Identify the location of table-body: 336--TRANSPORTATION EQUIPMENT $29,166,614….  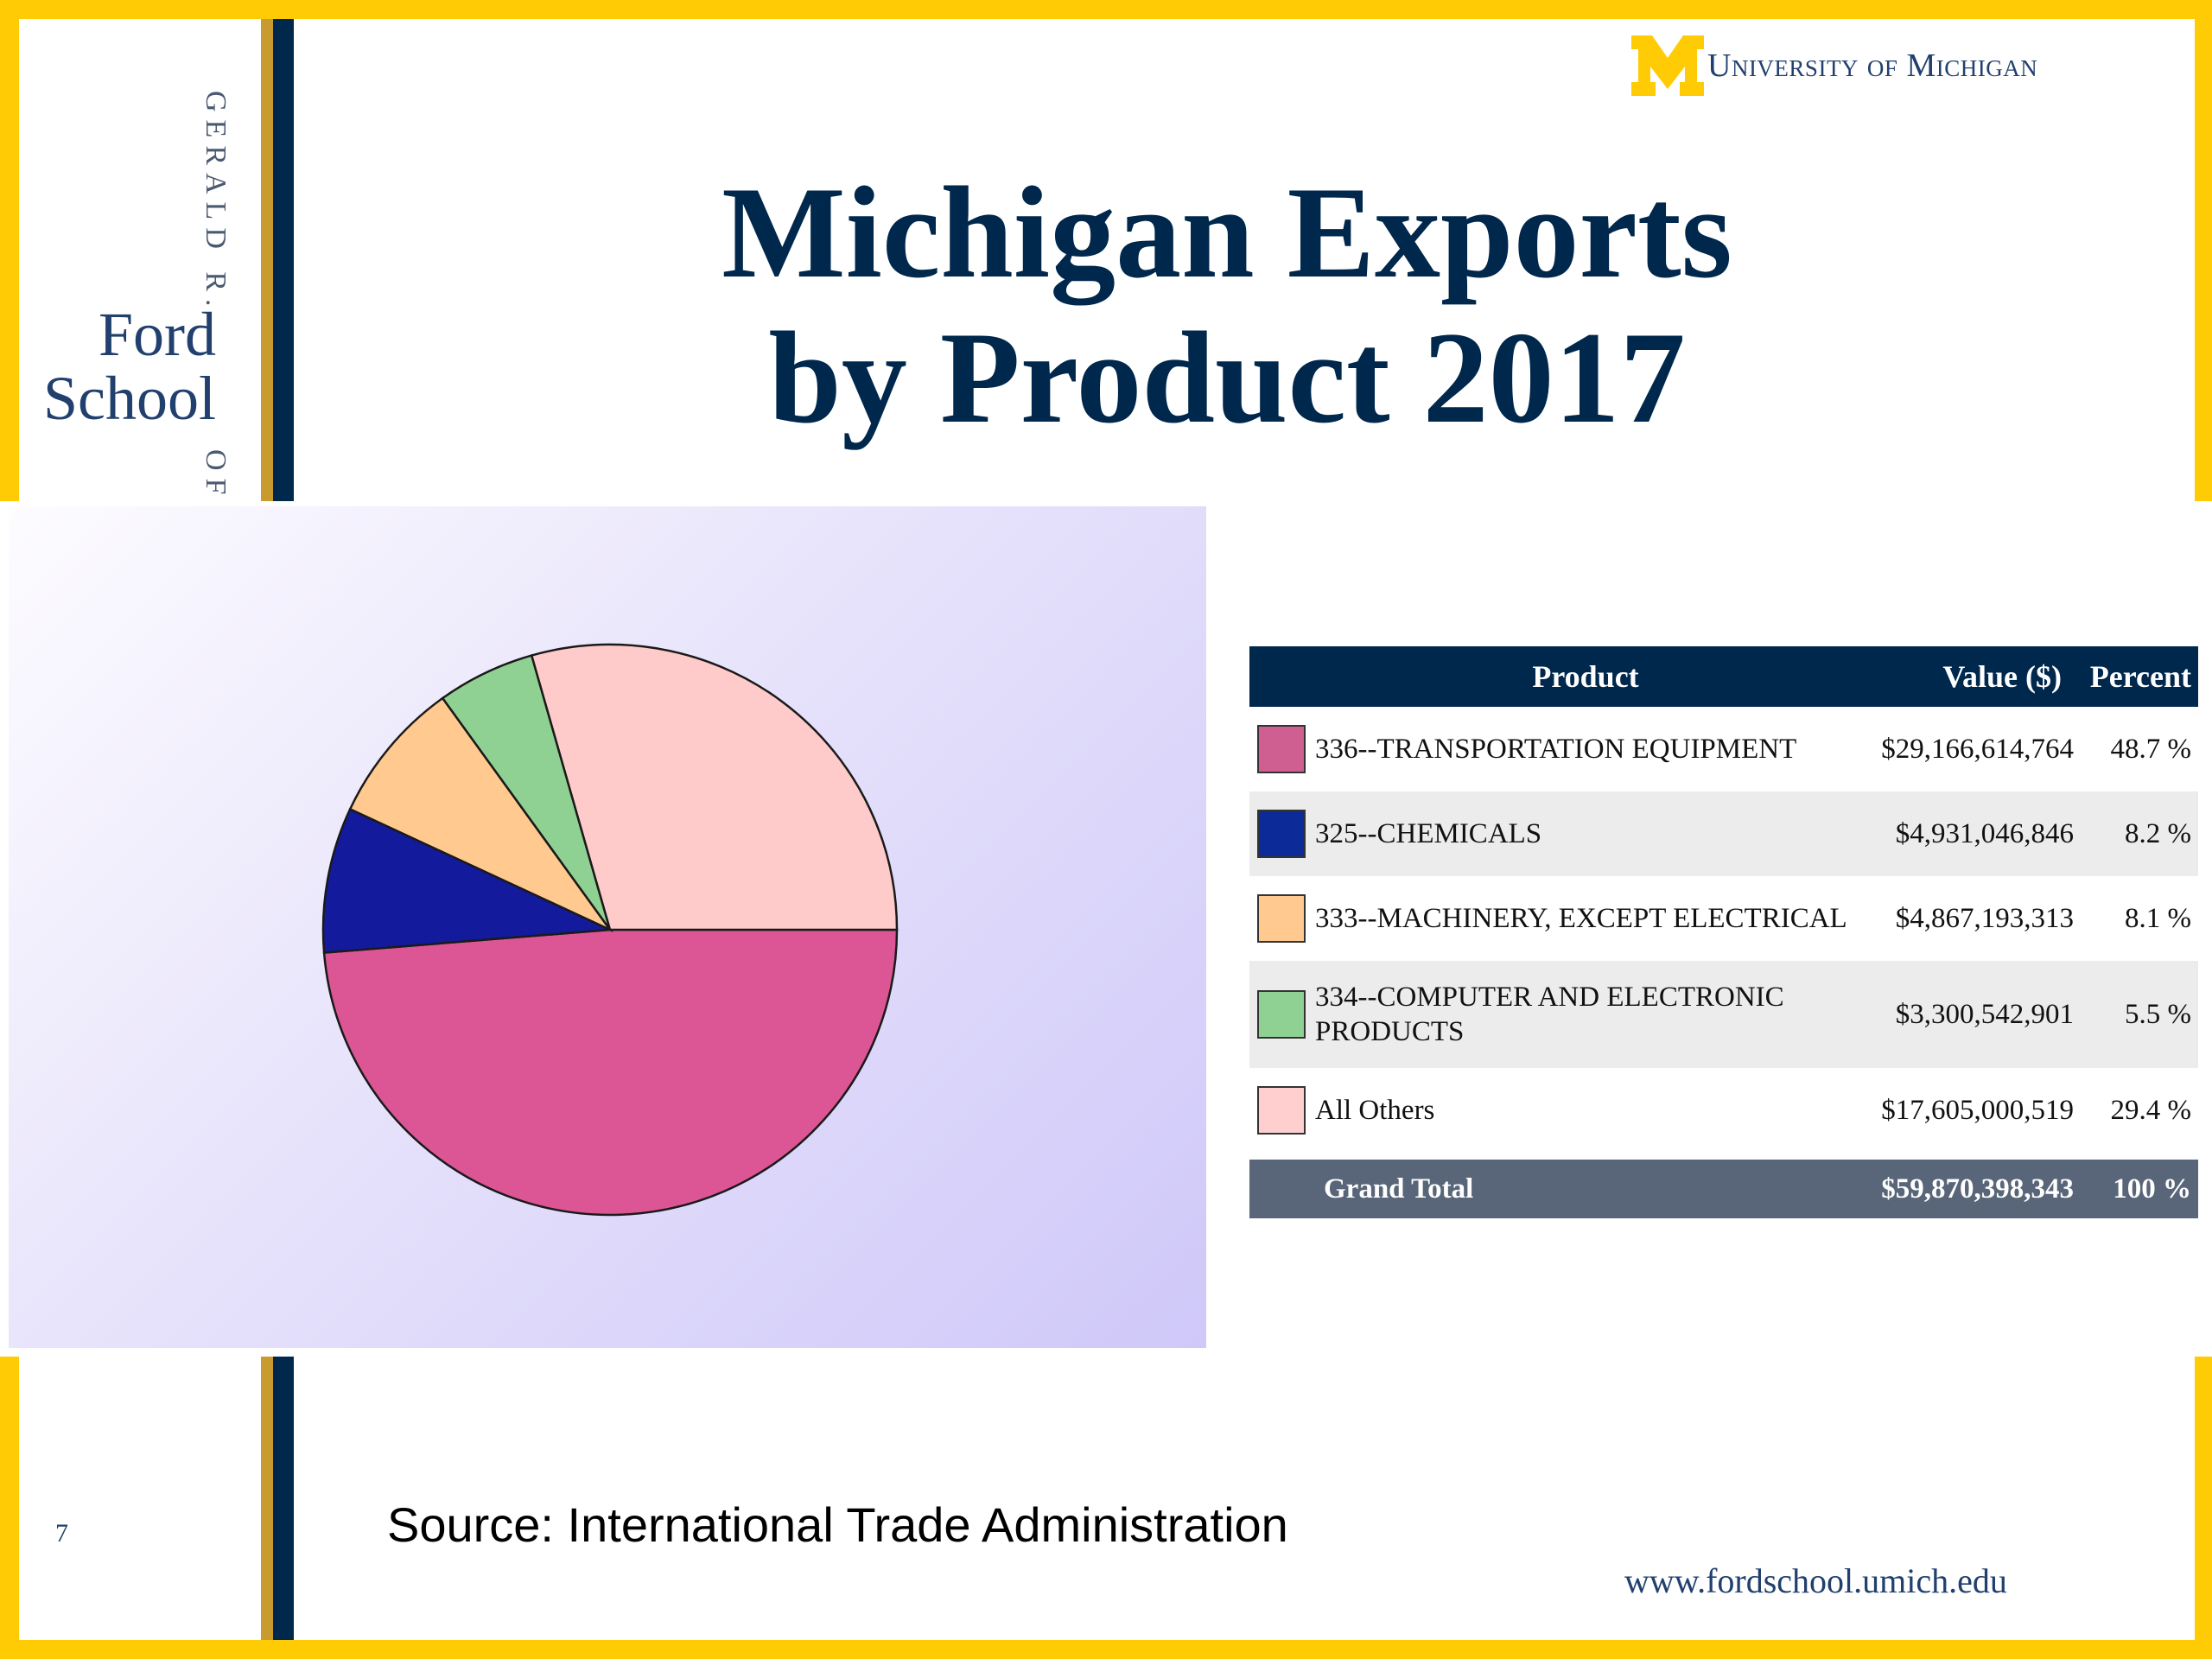
(1723, 930).